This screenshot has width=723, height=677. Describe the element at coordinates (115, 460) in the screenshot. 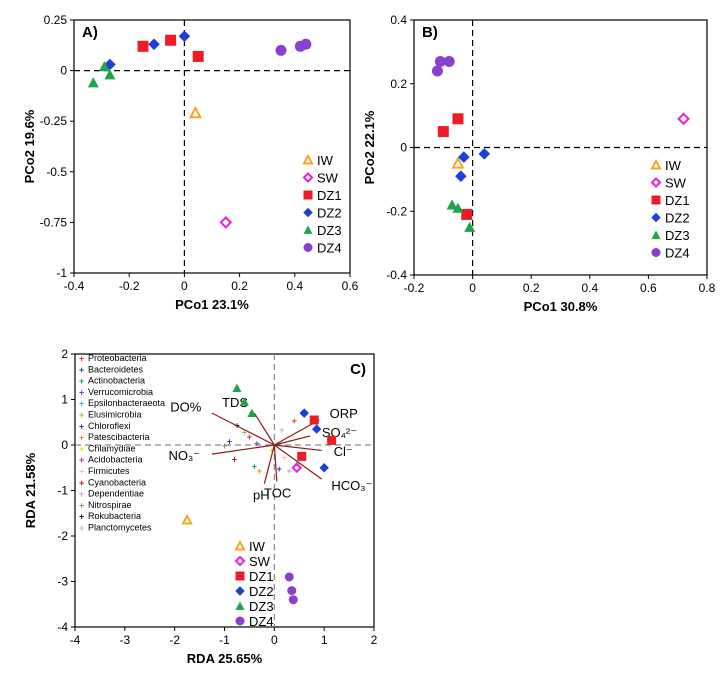

I see `taxa-legend-label: Acidobacteria` at that location.